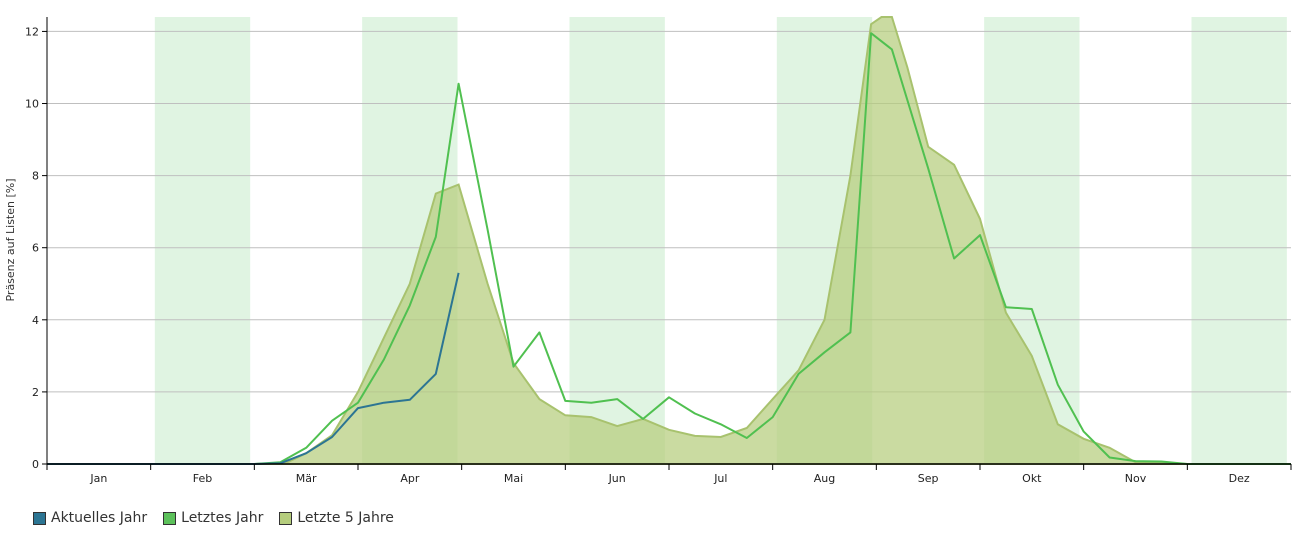  Describe the element at coordinates (222, 518) in the screenshot. I see `legend-label: Letztes Jahr` at that location.